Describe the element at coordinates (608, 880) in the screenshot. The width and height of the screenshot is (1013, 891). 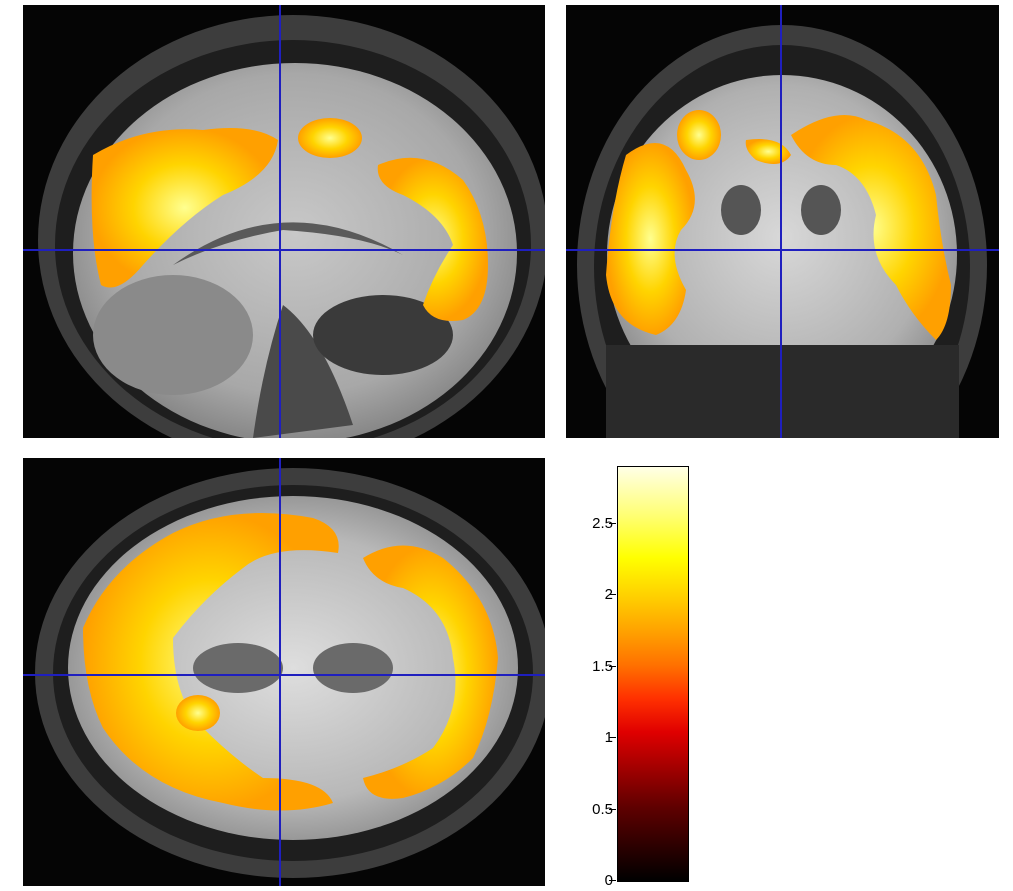
I see `colorbar-tick-label: 0` at that location.